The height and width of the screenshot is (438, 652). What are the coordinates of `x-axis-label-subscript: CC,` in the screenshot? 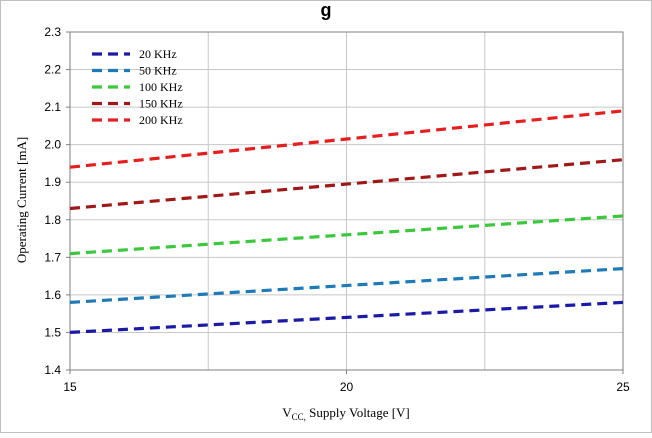 It's located at (299, 417).